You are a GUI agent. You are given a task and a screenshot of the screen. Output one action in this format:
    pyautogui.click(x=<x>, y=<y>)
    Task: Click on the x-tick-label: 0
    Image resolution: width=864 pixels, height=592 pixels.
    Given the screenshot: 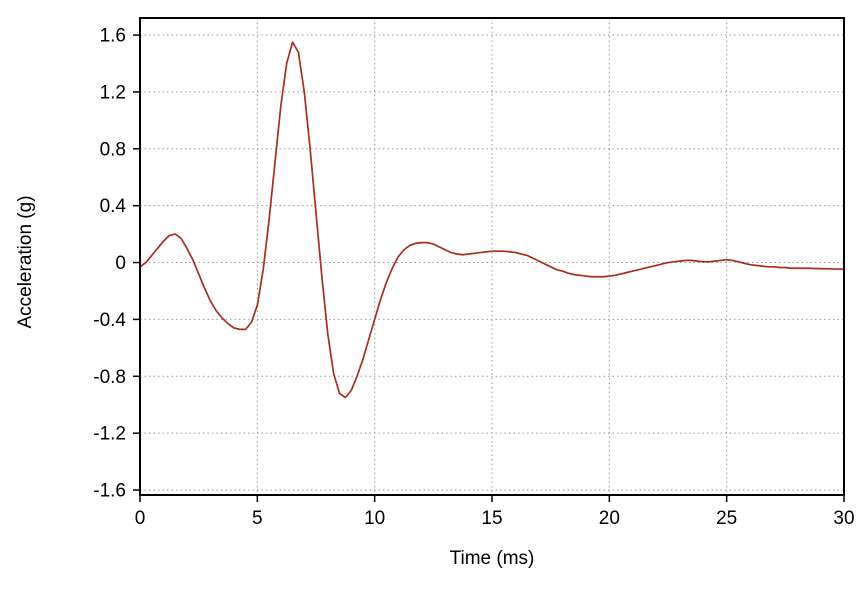 What is the action you would take?
    pyautogui.click(x=140, y=518)
    